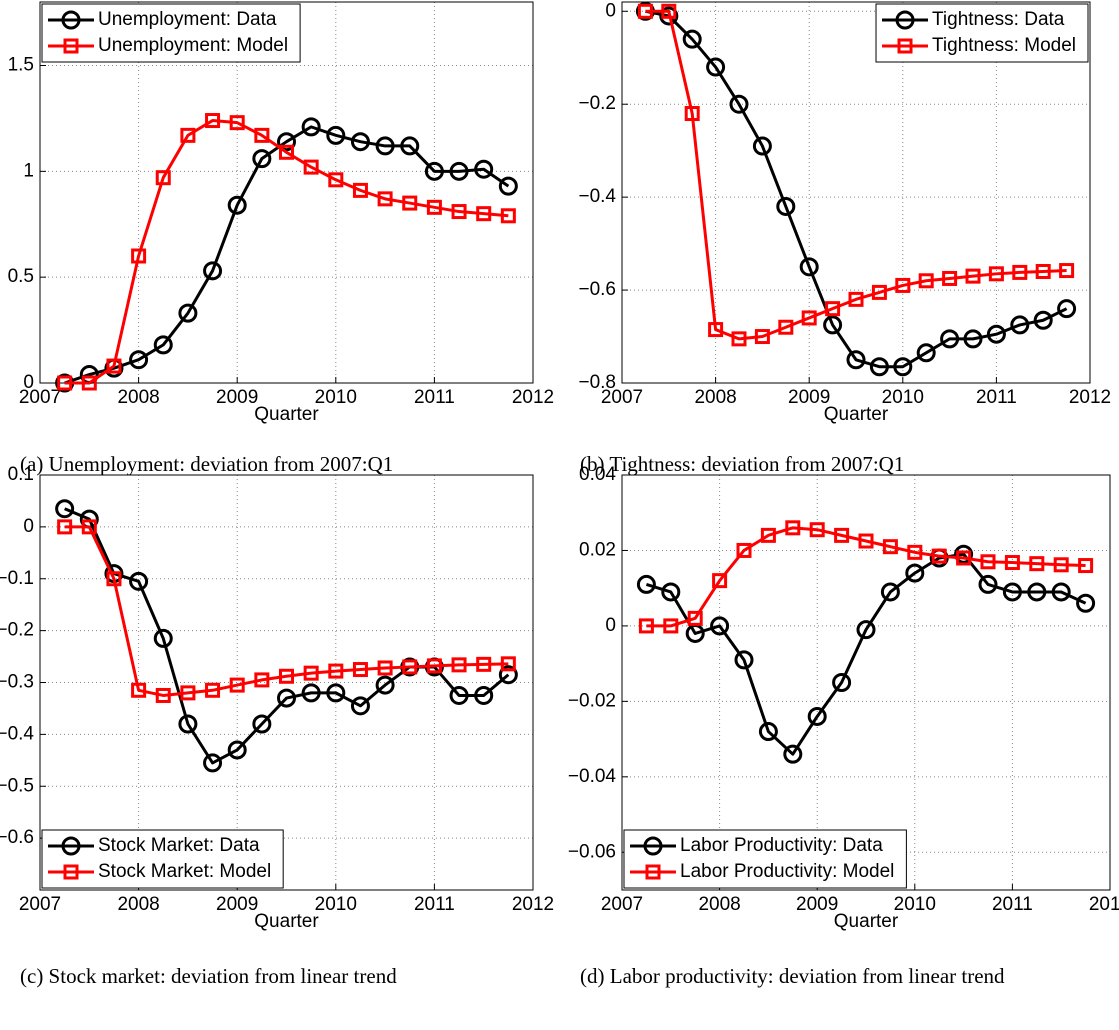 This screenshot has width=1119, height=1030. What do you see at coordinates (787, 871) in the screenshot?
I see `legend-label: Labor Productivity: Model` at bounding box center [787, 871].